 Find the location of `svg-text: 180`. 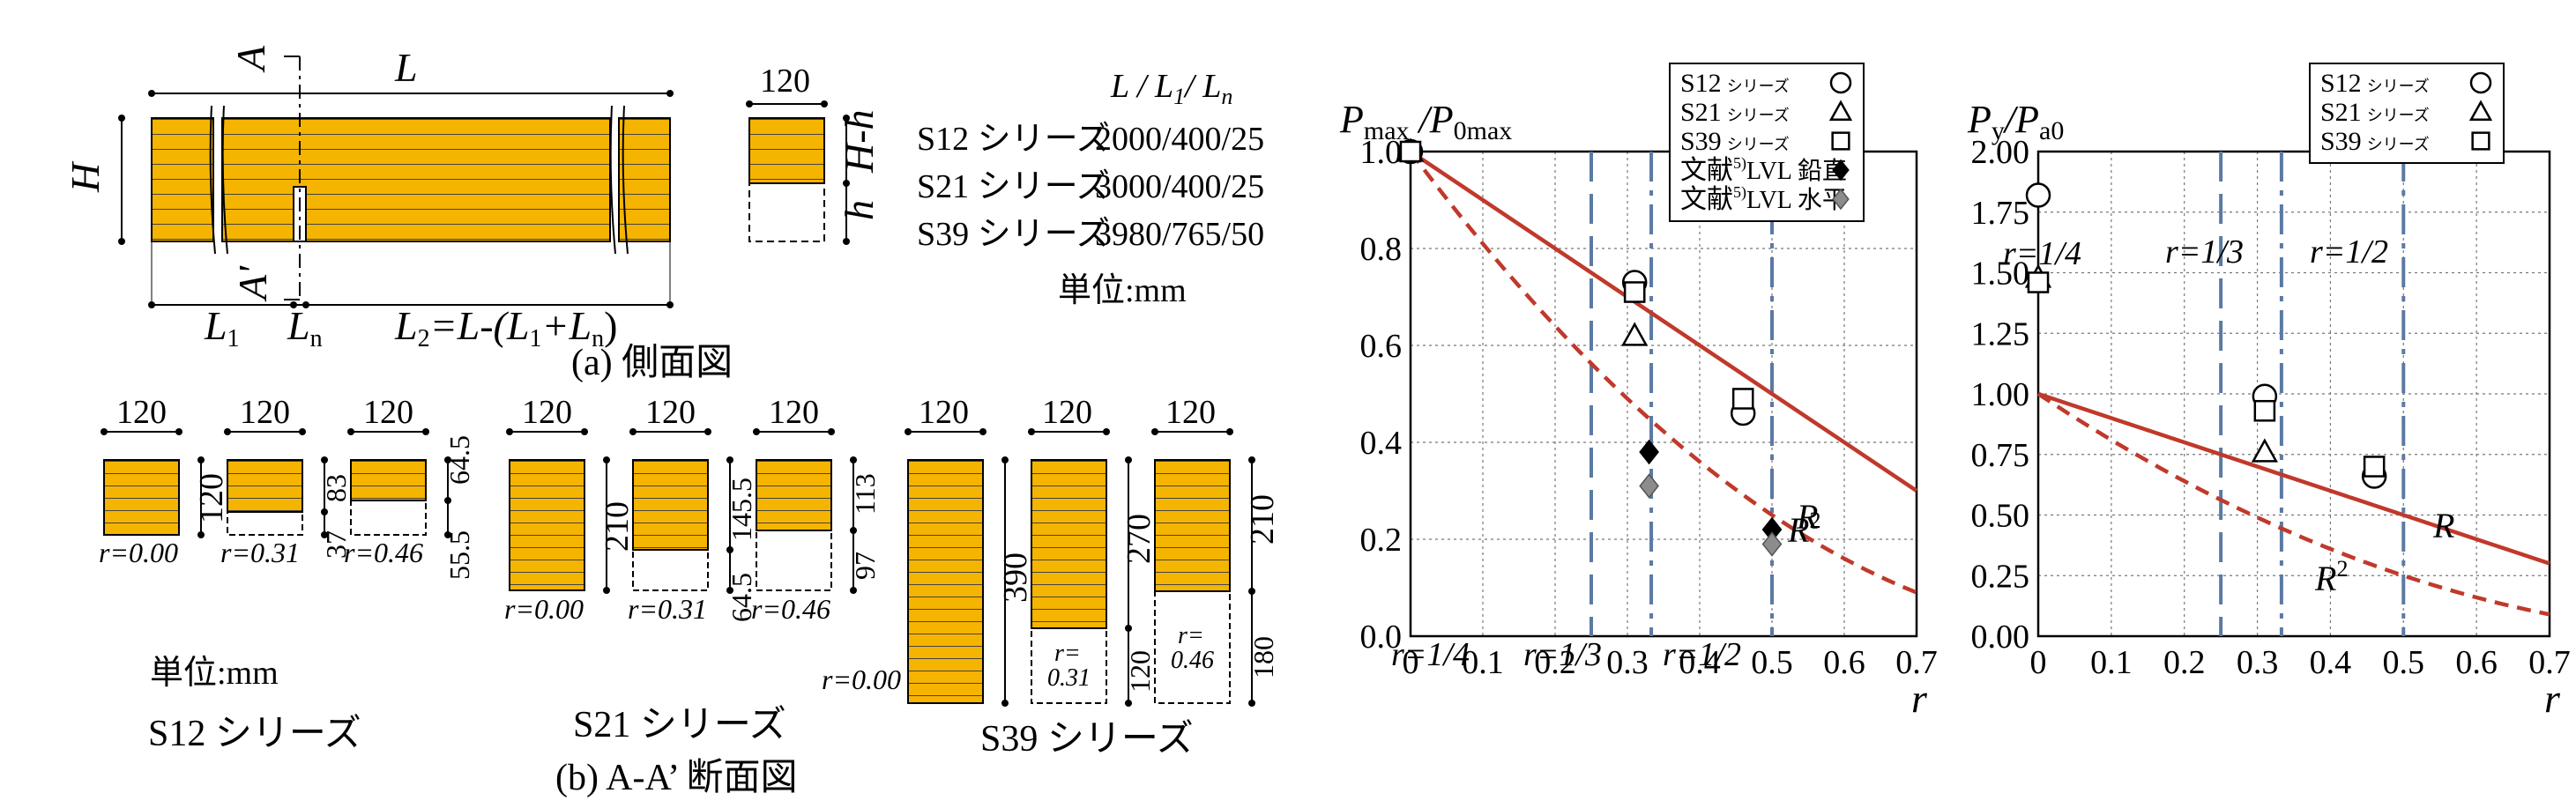

svg-text: 180 is located at coordinates (1263, 657).